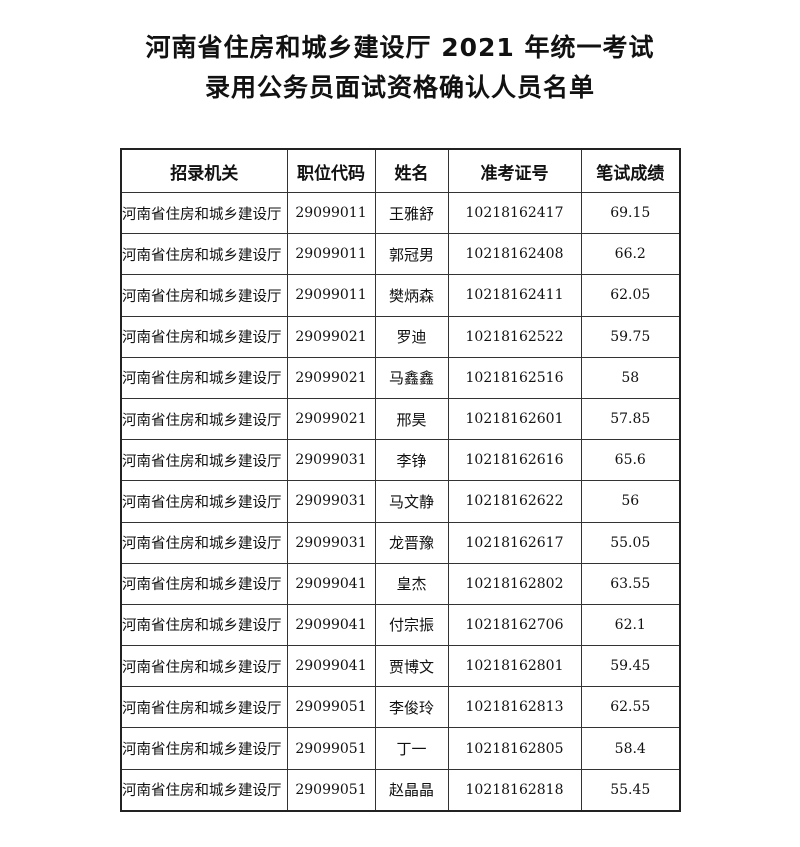  I want to click on written-score-cell: 69.15, so click(630, 213).